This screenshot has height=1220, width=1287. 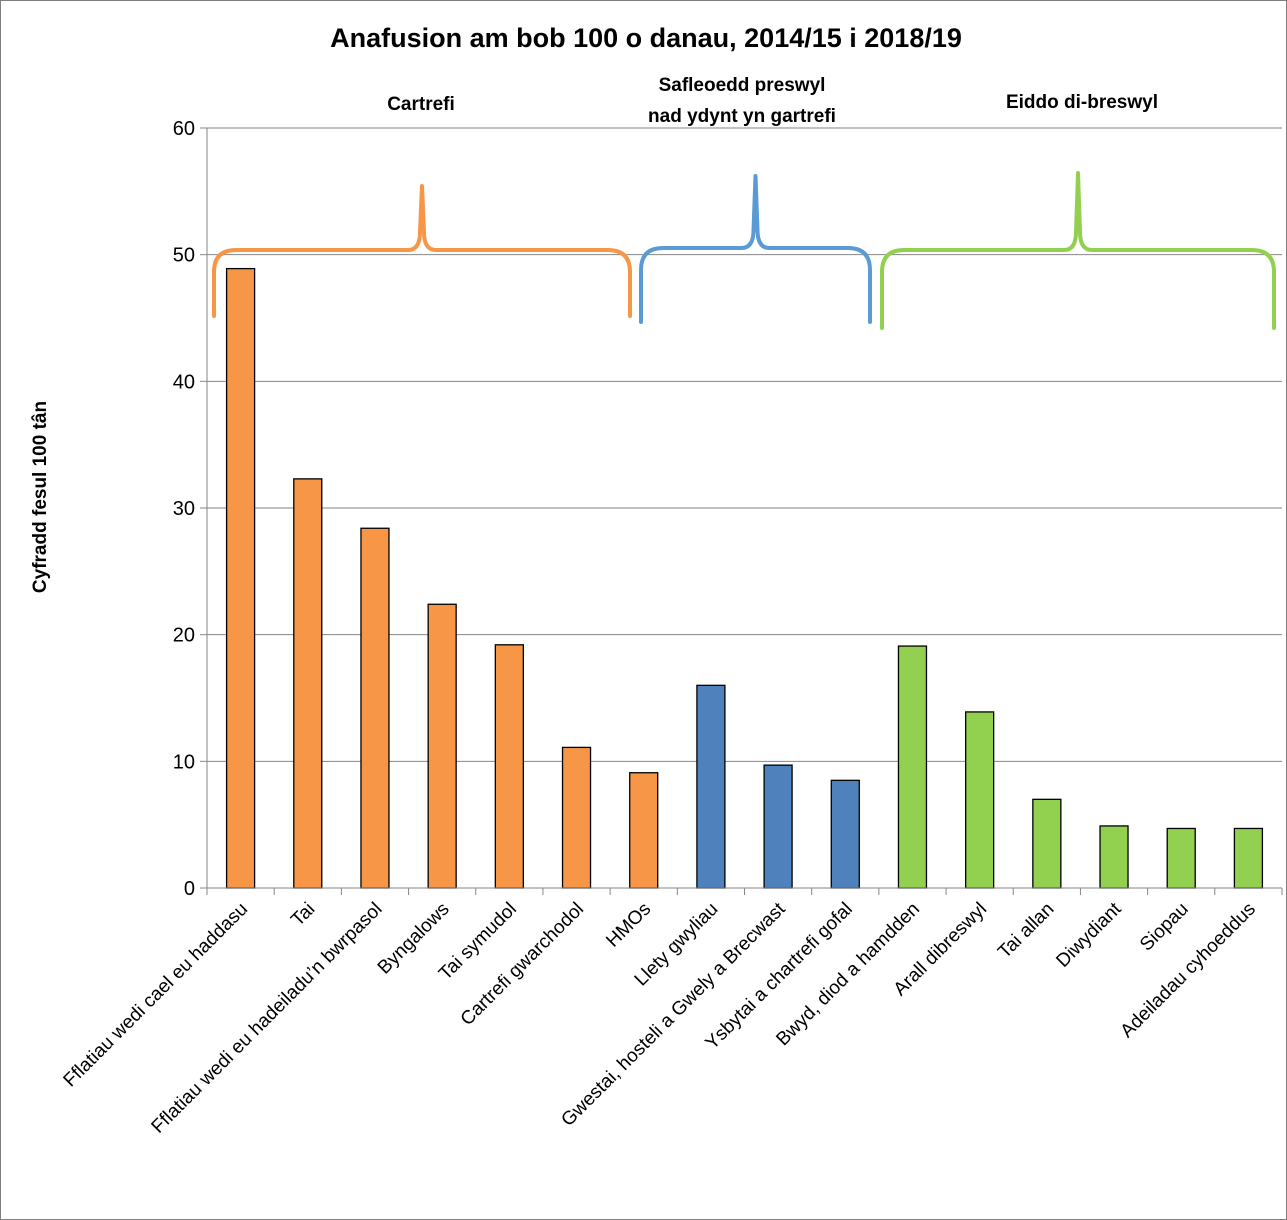 I want to click on x-tick-label: Tai allan, so click(x=1026, y=931).